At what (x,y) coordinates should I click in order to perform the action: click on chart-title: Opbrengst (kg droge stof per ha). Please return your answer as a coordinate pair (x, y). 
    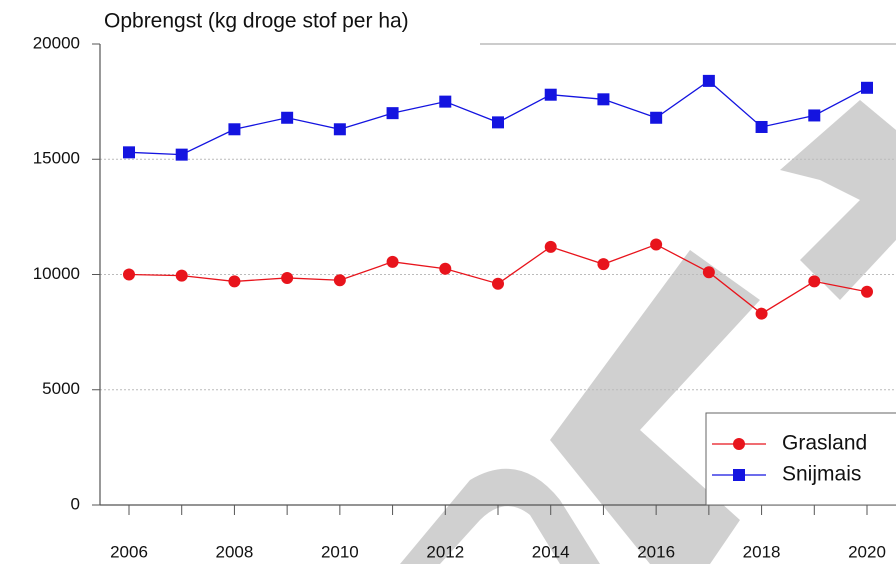
    Looking at the image, I should click on (256, 21).